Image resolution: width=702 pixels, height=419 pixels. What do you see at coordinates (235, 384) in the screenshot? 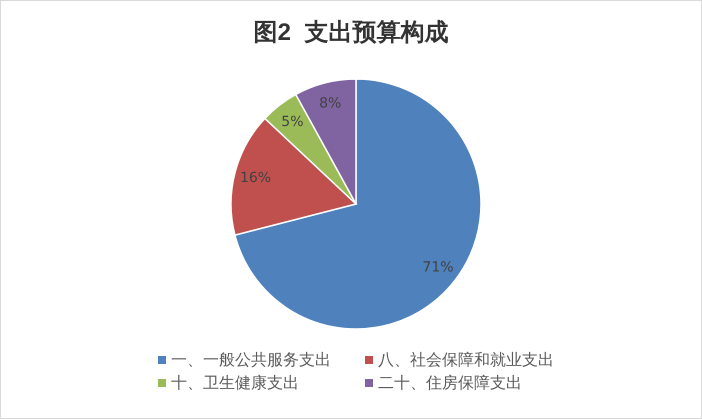
I see `legend-label: 十、卫生健康支出` at bounding box center [235, 384].